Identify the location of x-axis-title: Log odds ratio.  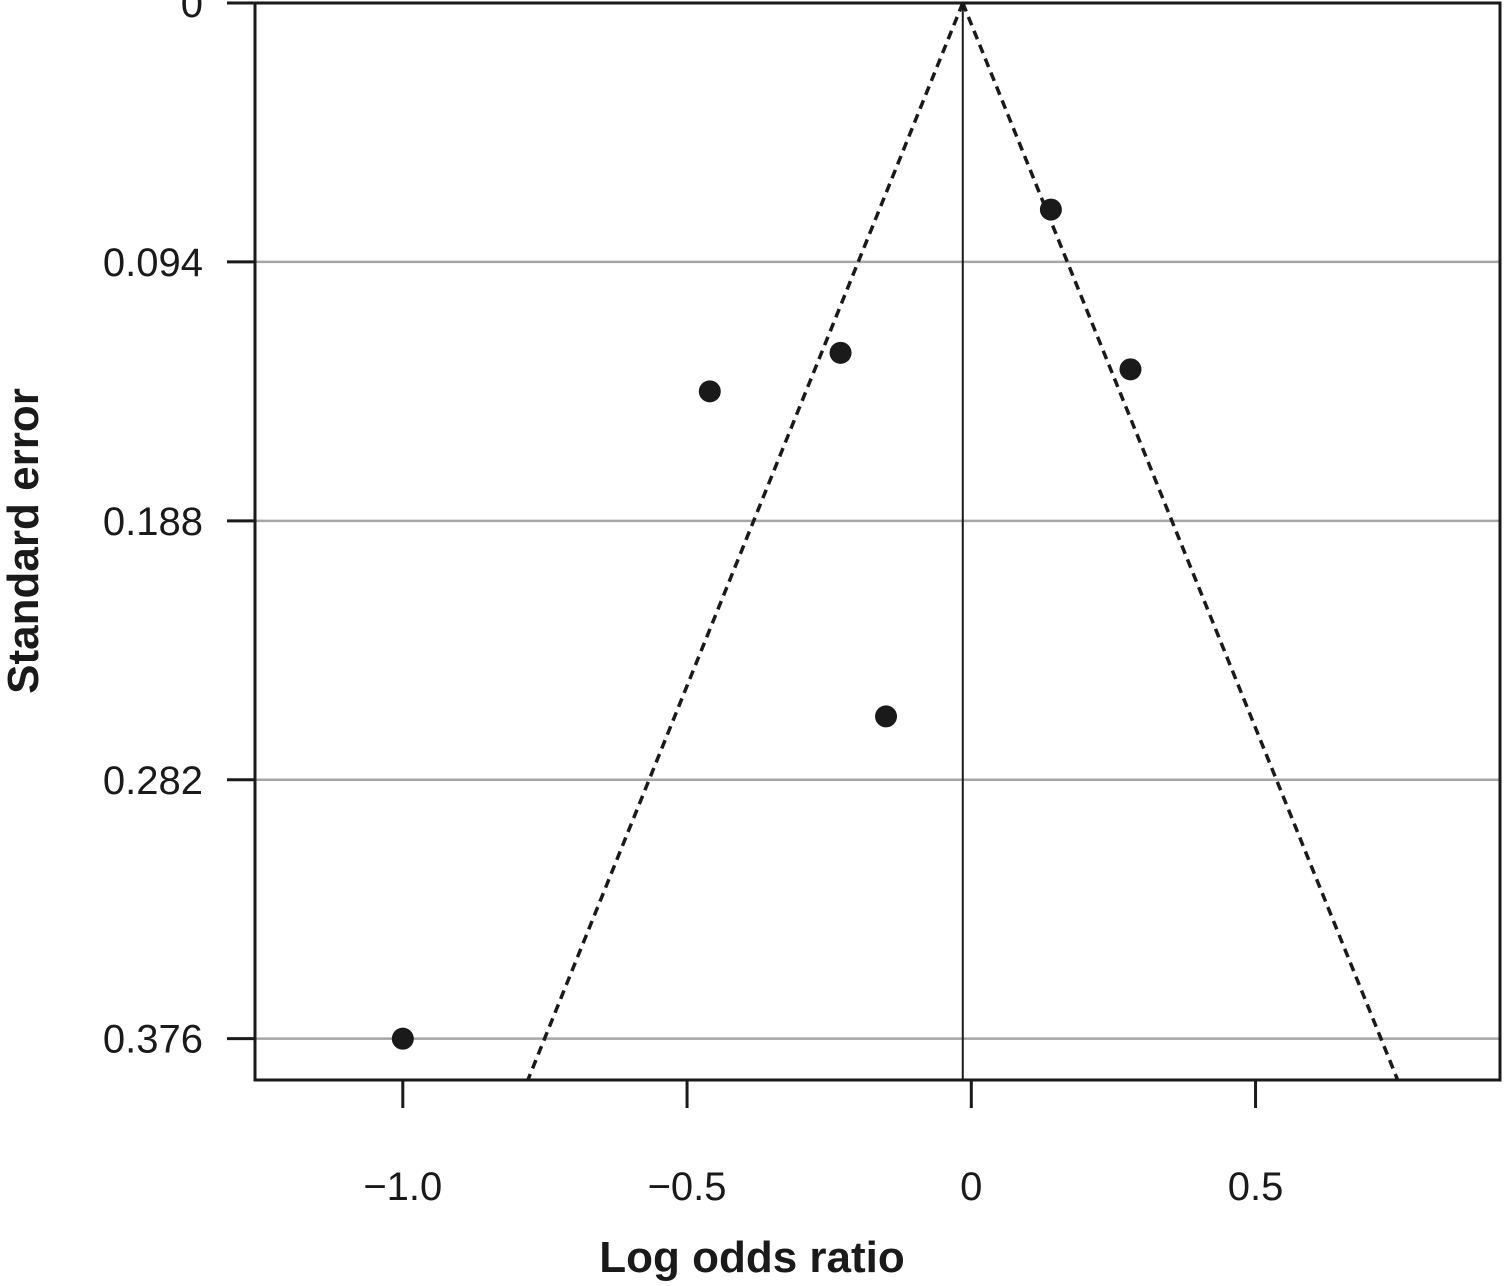
(752, 1257).